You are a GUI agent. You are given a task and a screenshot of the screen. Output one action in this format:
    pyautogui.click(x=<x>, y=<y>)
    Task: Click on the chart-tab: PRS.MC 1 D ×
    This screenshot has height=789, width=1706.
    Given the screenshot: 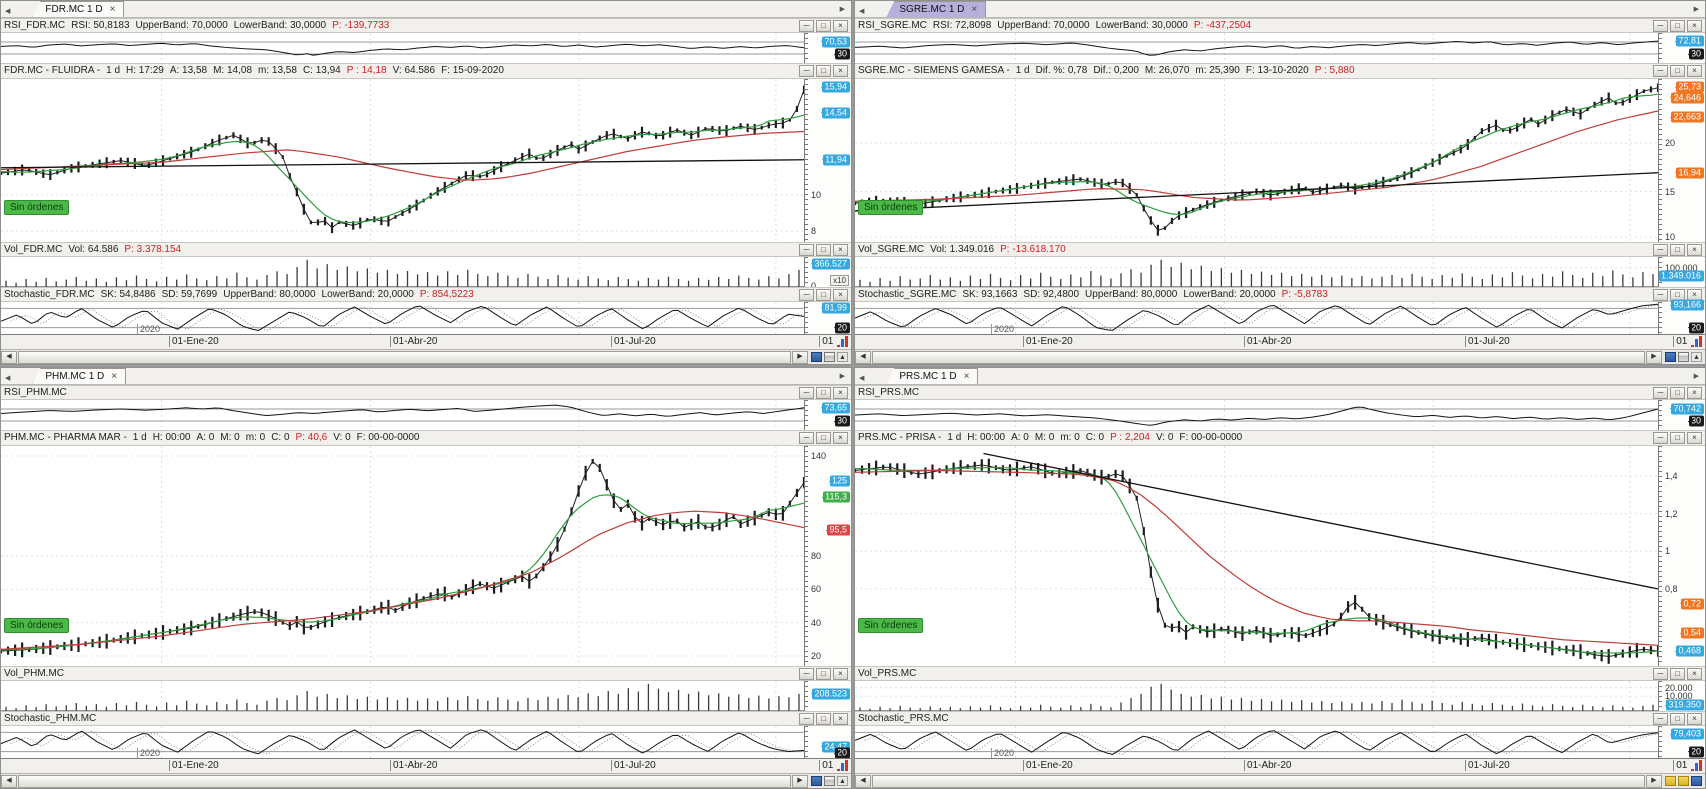 What is the action you would take?
    pyautogui.click(x=932, y=376)
    